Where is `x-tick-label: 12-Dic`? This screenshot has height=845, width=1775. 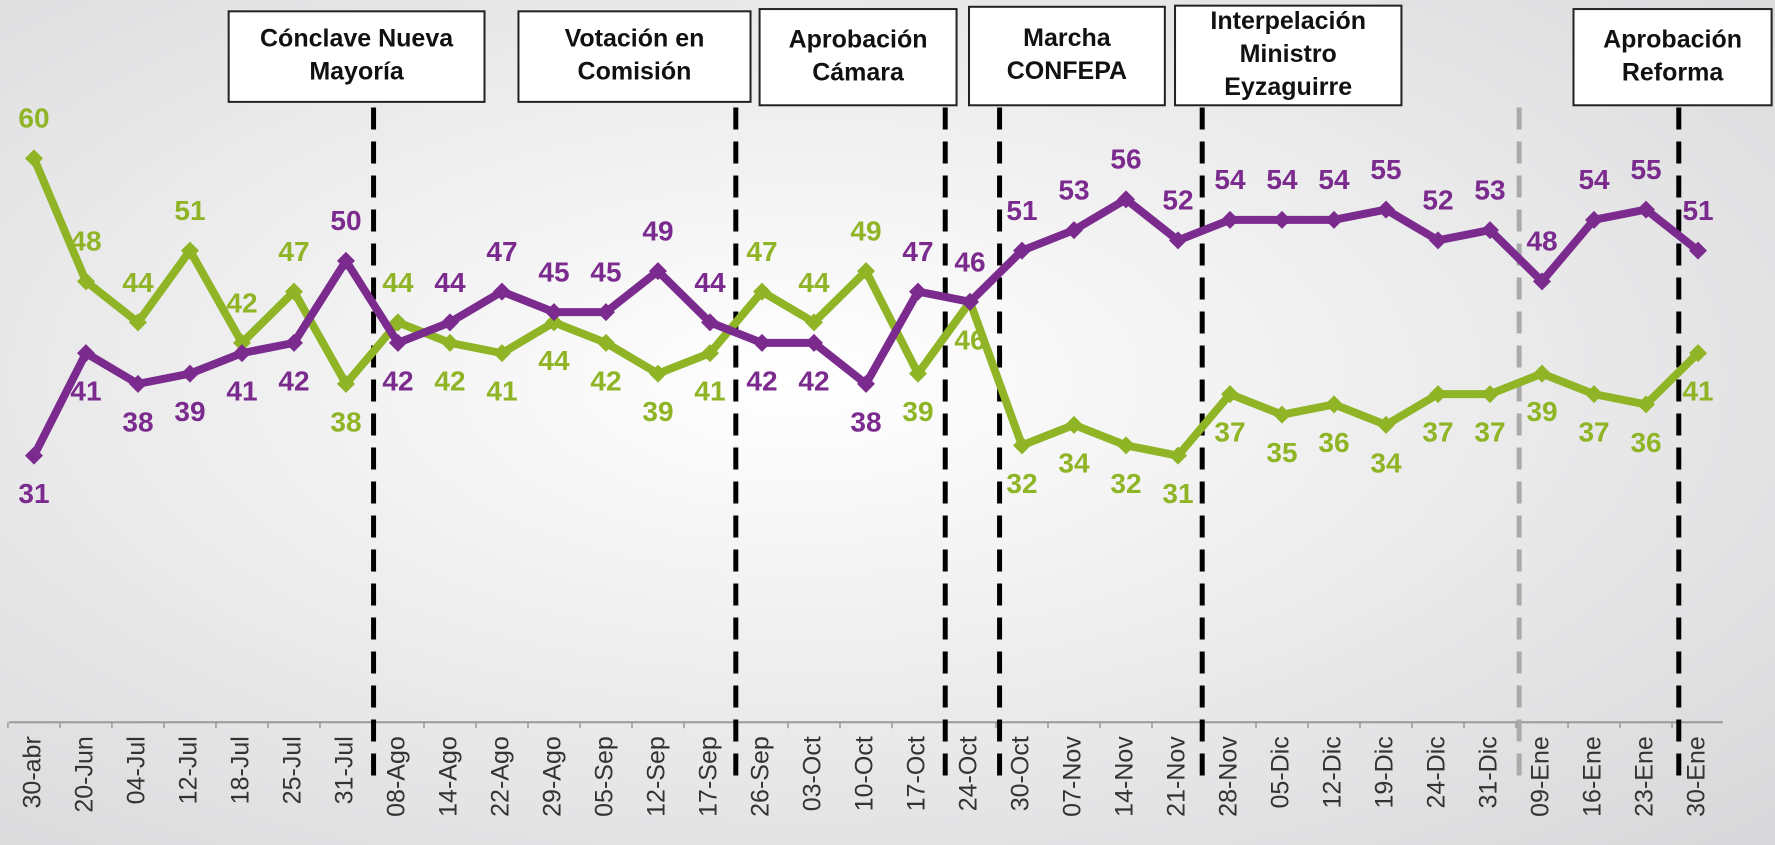
x-tick-label: 12-Dic is located at coordinates (1333, 772).